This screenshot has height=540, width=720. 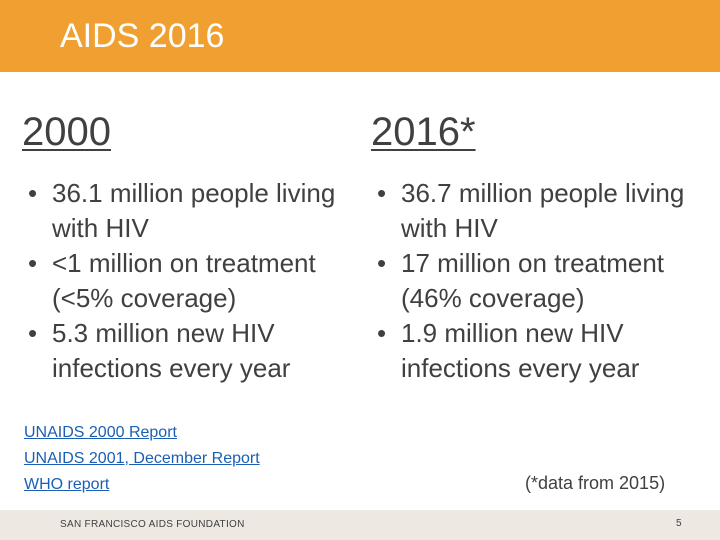 What do you see at coordinates (100, 432) in the screenshot?
I see `link-unaids-2000-report: UNAIDS 2000 Report` at bounding box center [100, 432].